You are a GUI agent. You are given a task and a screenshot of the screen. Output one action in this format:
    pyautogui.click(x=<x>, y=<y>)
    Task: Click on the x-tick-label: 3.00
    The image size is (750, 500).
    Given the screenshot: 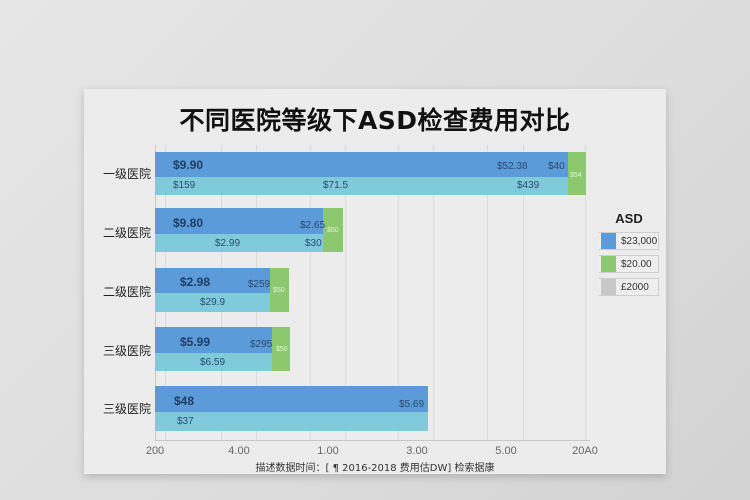 What is the action you would take?
    pyautogui.click(x=417, y=451)
    